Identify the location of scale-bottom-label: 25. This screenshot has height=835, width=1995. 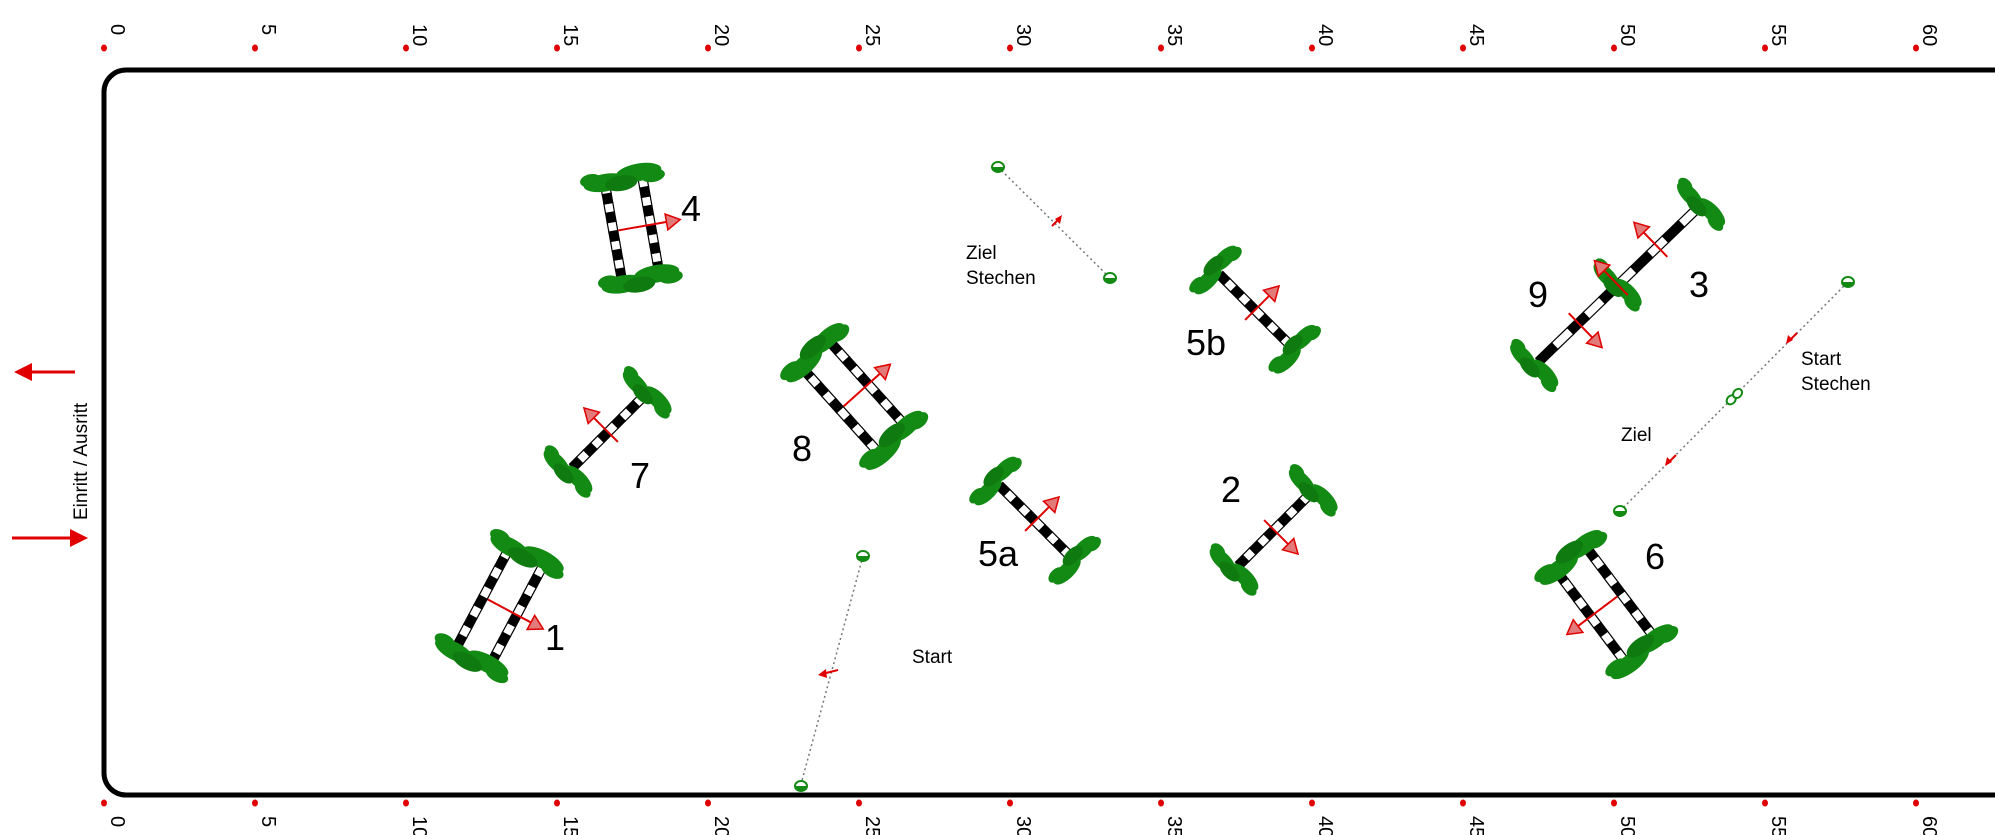
(872, 825).